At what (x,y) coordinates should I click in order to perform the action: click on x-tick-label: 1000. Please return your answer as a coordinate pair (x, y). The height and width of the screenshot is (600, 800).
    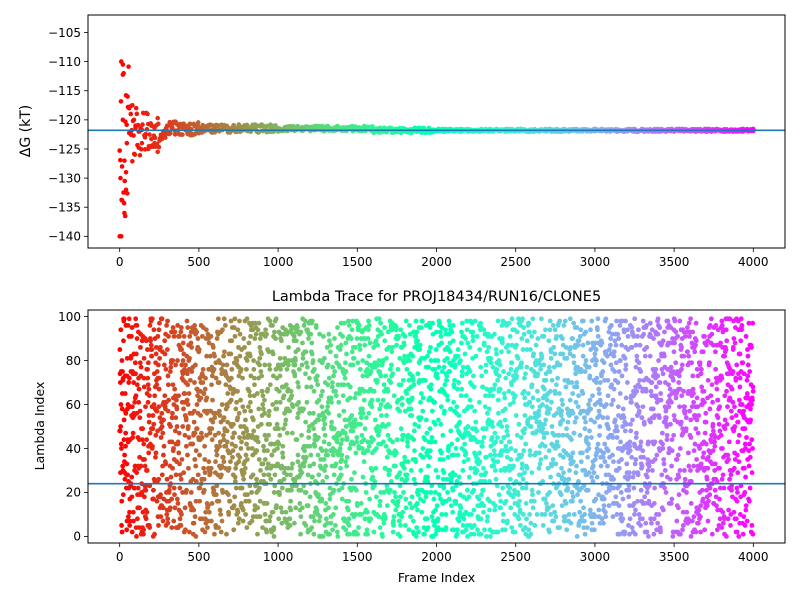
    Looking at the image, I should click on (278, 262).